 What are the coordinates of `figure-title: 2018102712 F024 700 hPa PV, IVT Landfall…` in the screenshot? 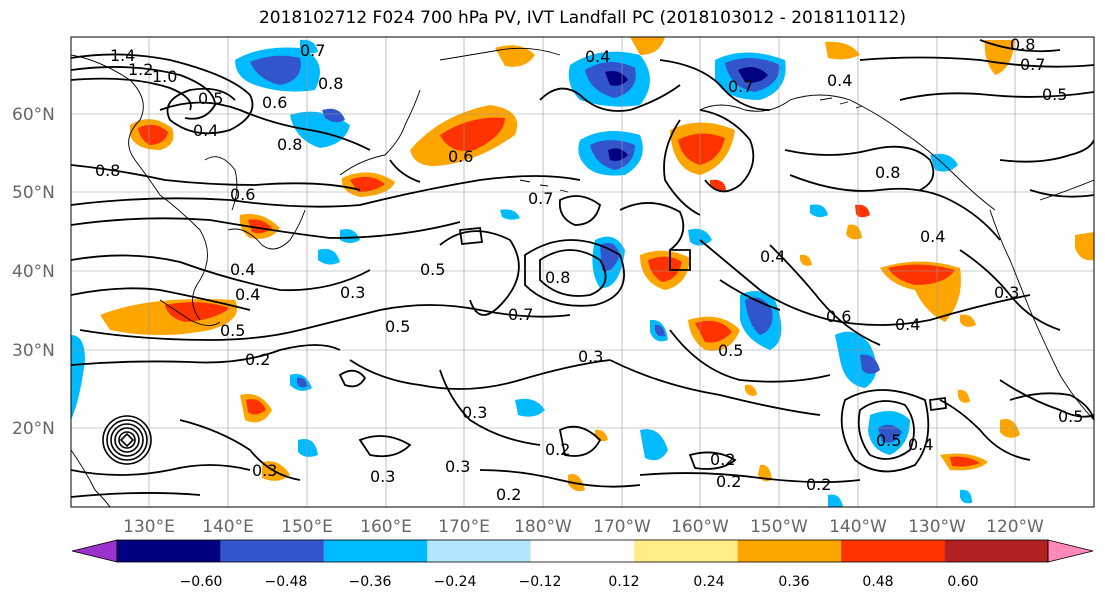 It's located at (582, 18).